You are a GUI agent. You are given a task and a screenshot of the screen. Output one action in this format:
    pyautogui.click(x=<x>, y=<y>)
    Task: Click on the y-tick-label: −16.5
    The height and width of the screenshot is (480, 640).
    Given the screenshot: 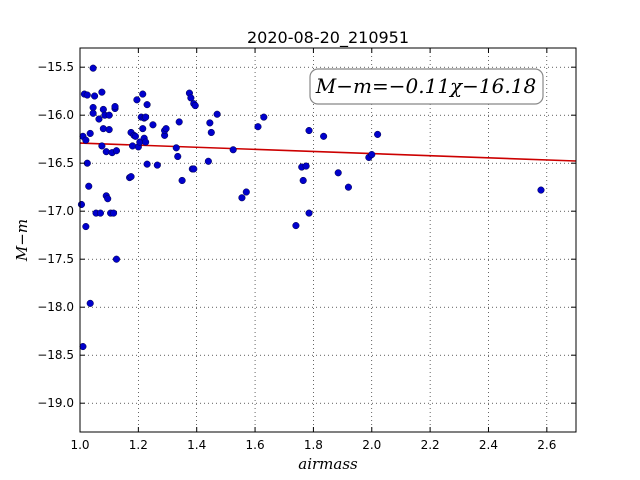 What is the action you would take?
    pyautogui.click(x=55, y=163)
    